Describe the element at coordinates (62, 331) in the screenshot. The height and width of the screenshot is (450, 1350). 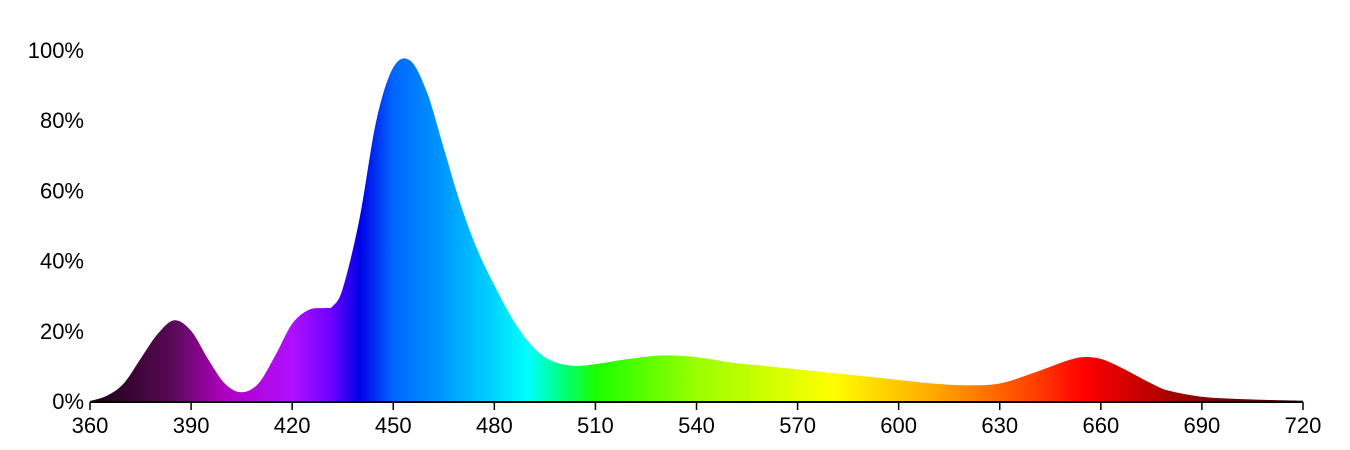
I see `y-tick-label: 20%` at that location.